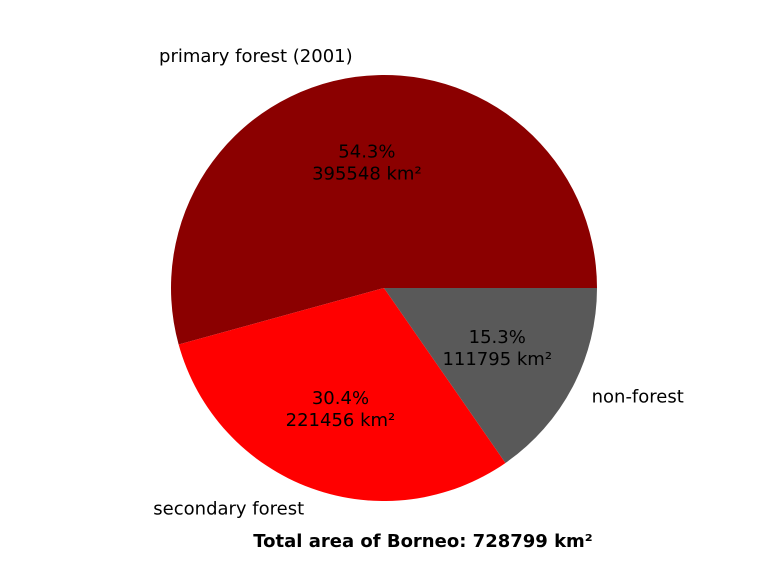 The image size is (768, 576). What do you see at coordinates (341, 420) in the screenshot?
I see `area-label: 221456 km²` at bounding box center [341, 420].